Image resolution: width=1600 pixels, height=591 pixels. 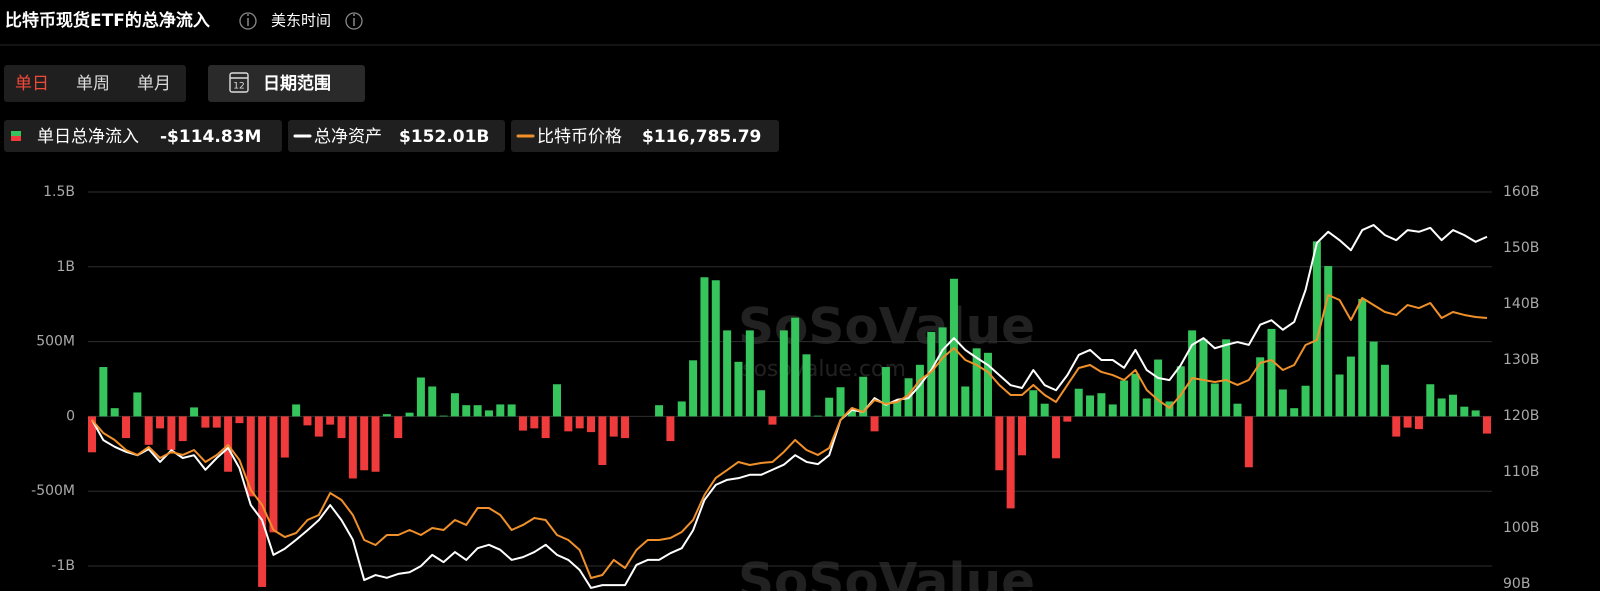 What do you see at coordinates (701, 137) in the screenshot?
I see `legend-value: $116,785.79` at bounding box center [701, 137].